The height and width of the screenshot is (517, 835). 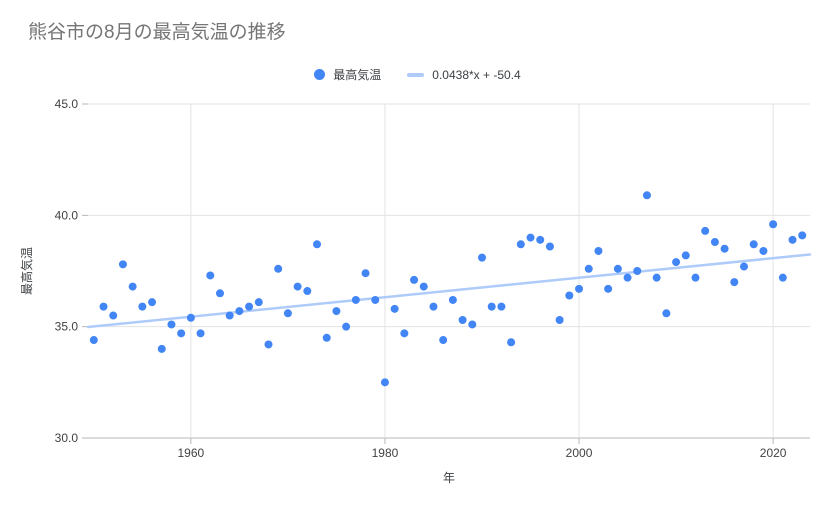 I want to click on trendline, so click(x=449, y=291).